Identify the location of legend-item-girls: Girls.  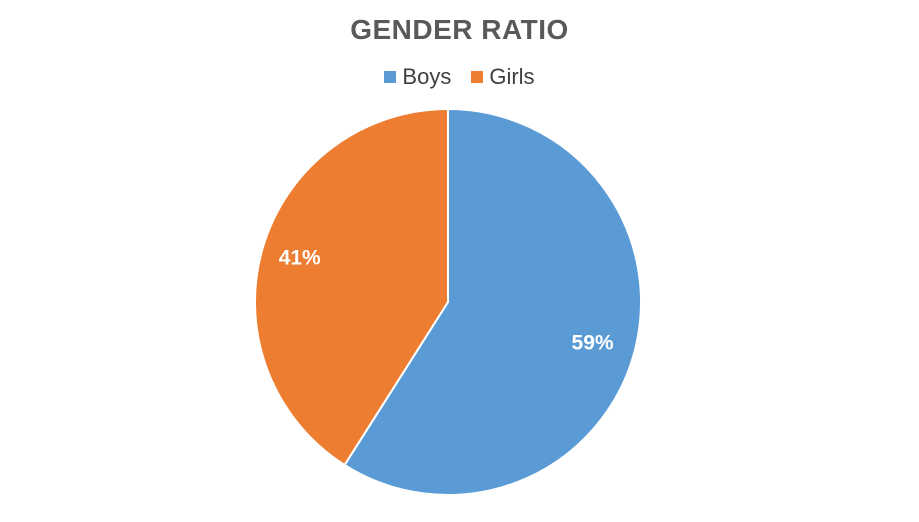
(503, 77).